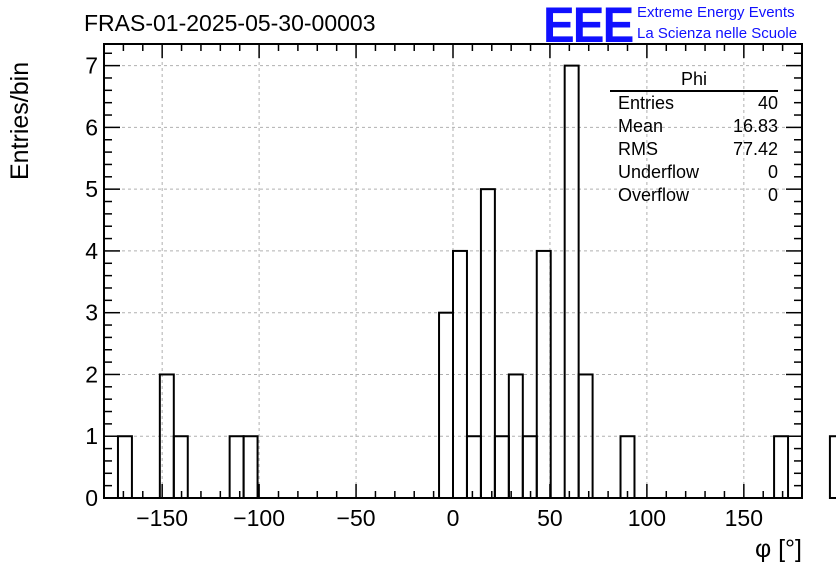 The height and width of the screenshot is (572, 836). What do you see at coordinates (91, 127) in the screenshot?
I see `y-tick-label: 6` at bounding box center [91, 127].